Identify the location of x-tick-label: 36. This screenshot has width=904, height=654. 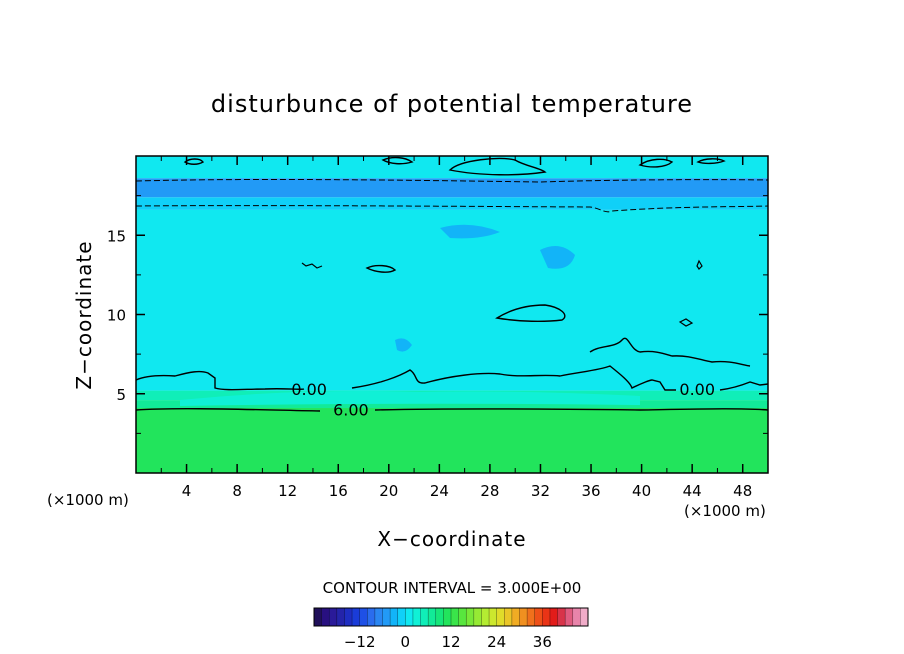
(590, 491).